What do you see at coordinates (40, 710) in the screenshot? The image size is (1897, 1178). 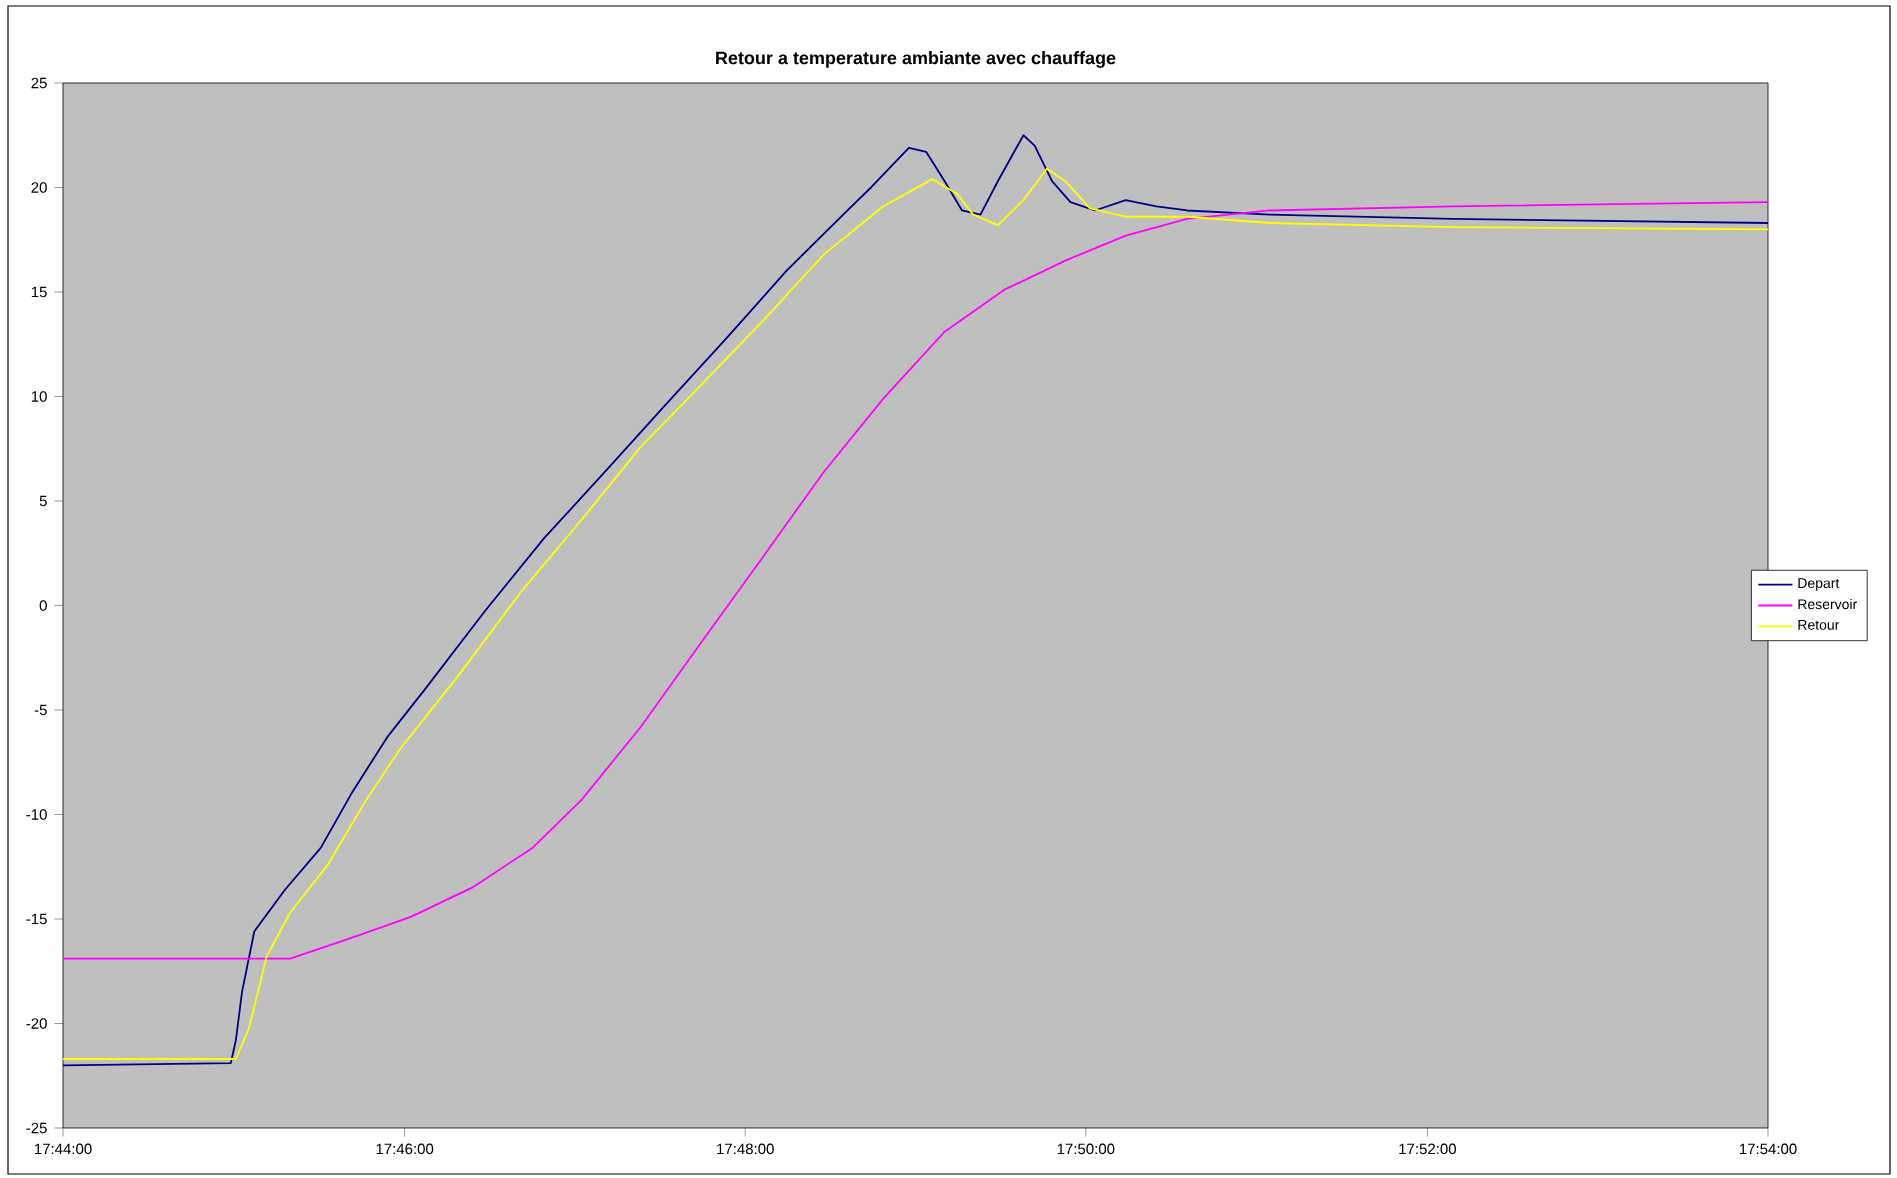 I see `y-tick-label: -5` at bounding box center [40, 710].